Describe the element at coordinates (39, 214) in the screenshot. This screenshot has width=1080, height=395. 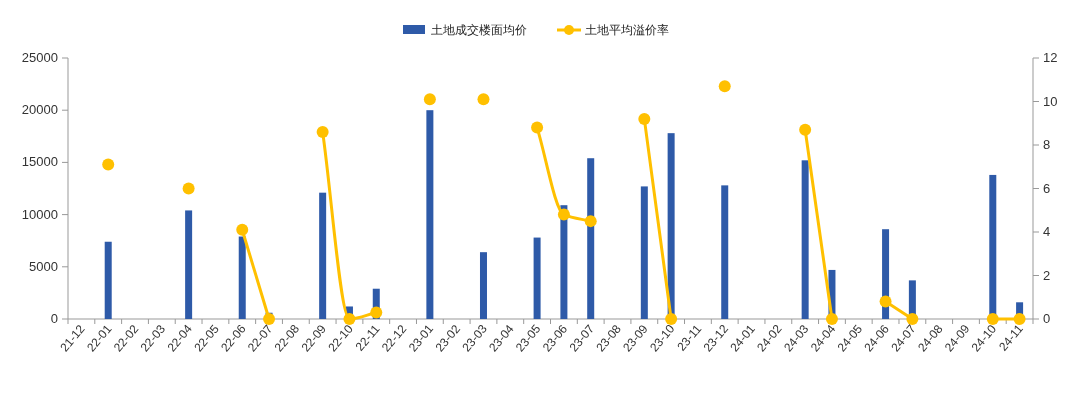
I see `y-tick-label: 10000` at that location.